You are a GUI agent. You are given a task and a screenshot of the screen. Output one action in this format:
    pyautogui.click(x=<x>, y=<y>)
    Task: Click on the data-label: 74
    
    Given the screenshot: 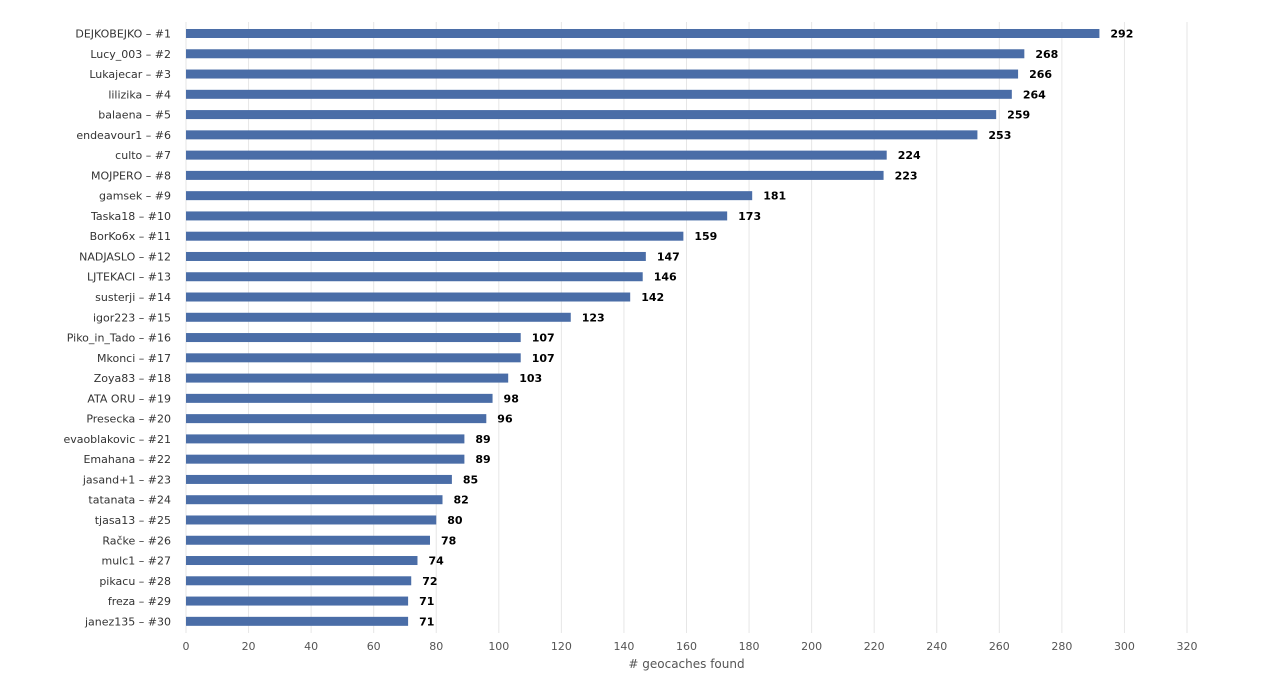 What is the action you would take?
    pyautogui.click(x=436, y=561)
    